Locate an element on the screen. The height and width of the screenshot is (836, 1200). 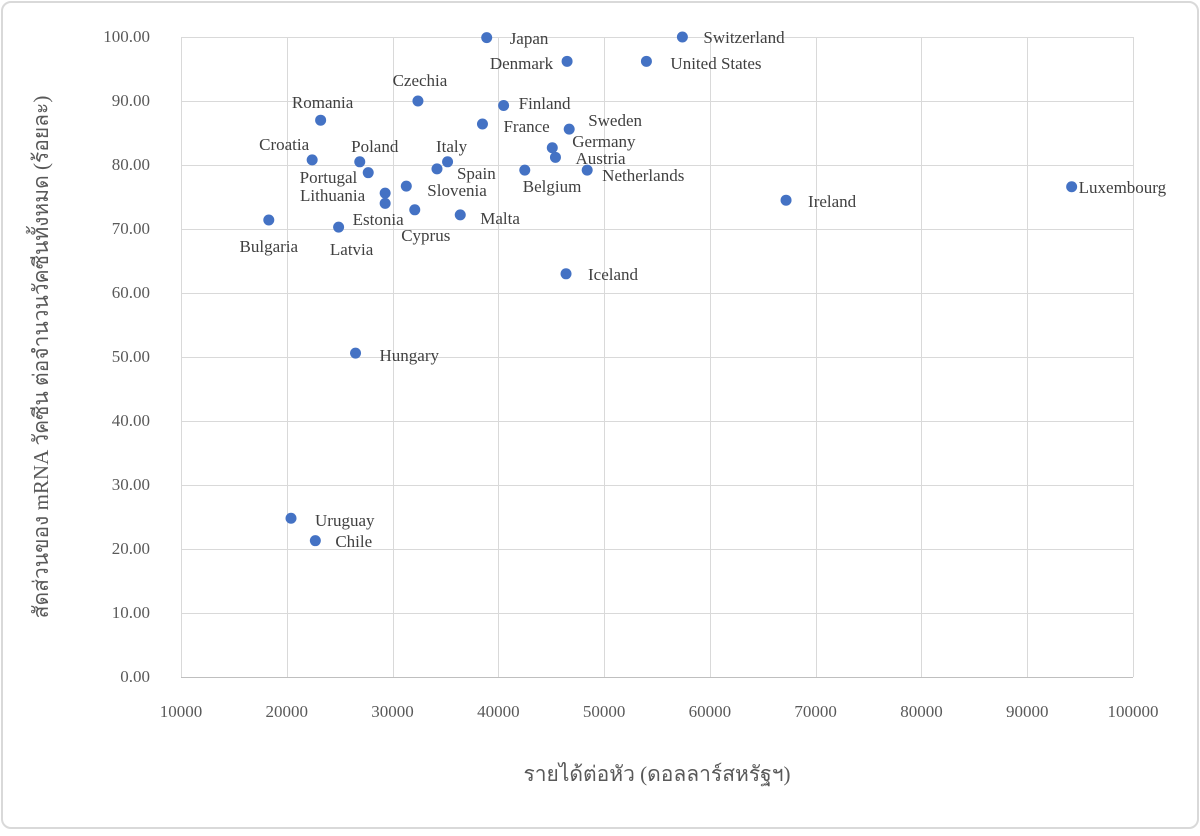
y-tick-label: 80.00 is located at coordinates (130, 164).